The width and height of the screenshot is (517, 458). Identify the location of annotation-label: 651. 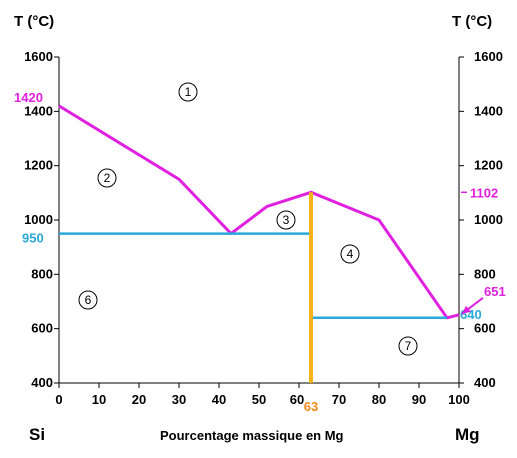
(495, 291).